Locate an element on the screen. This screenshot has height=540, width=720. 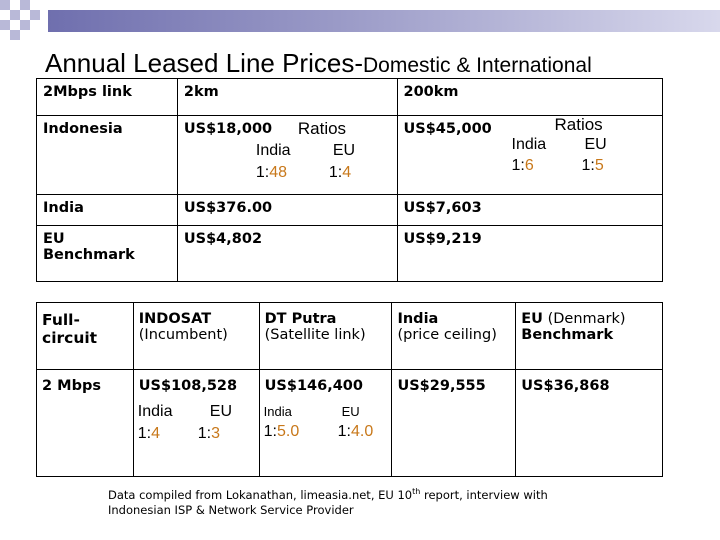
table-row: 2Mbps link 2km 200km is located at coordinates (349, 97).